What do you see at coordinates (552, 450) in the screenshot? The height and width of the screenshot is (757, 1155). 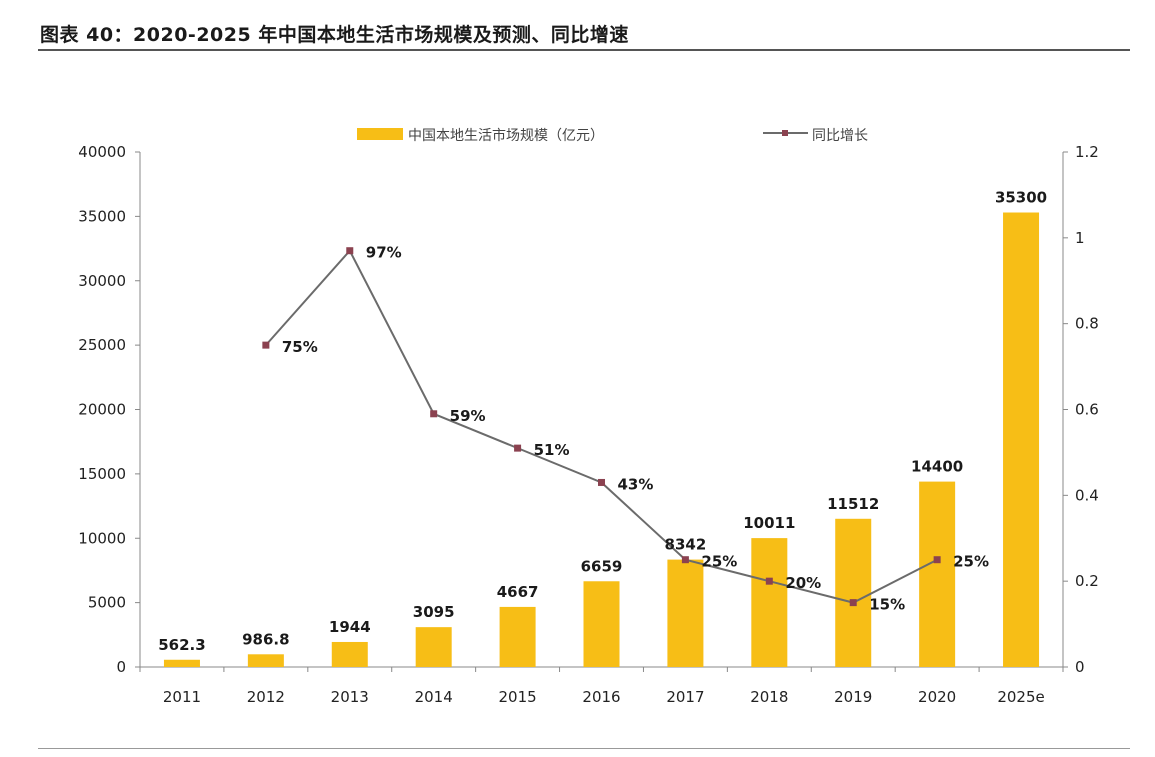 I see `growth-value-label: 51%` at bounding box center [552, 450].